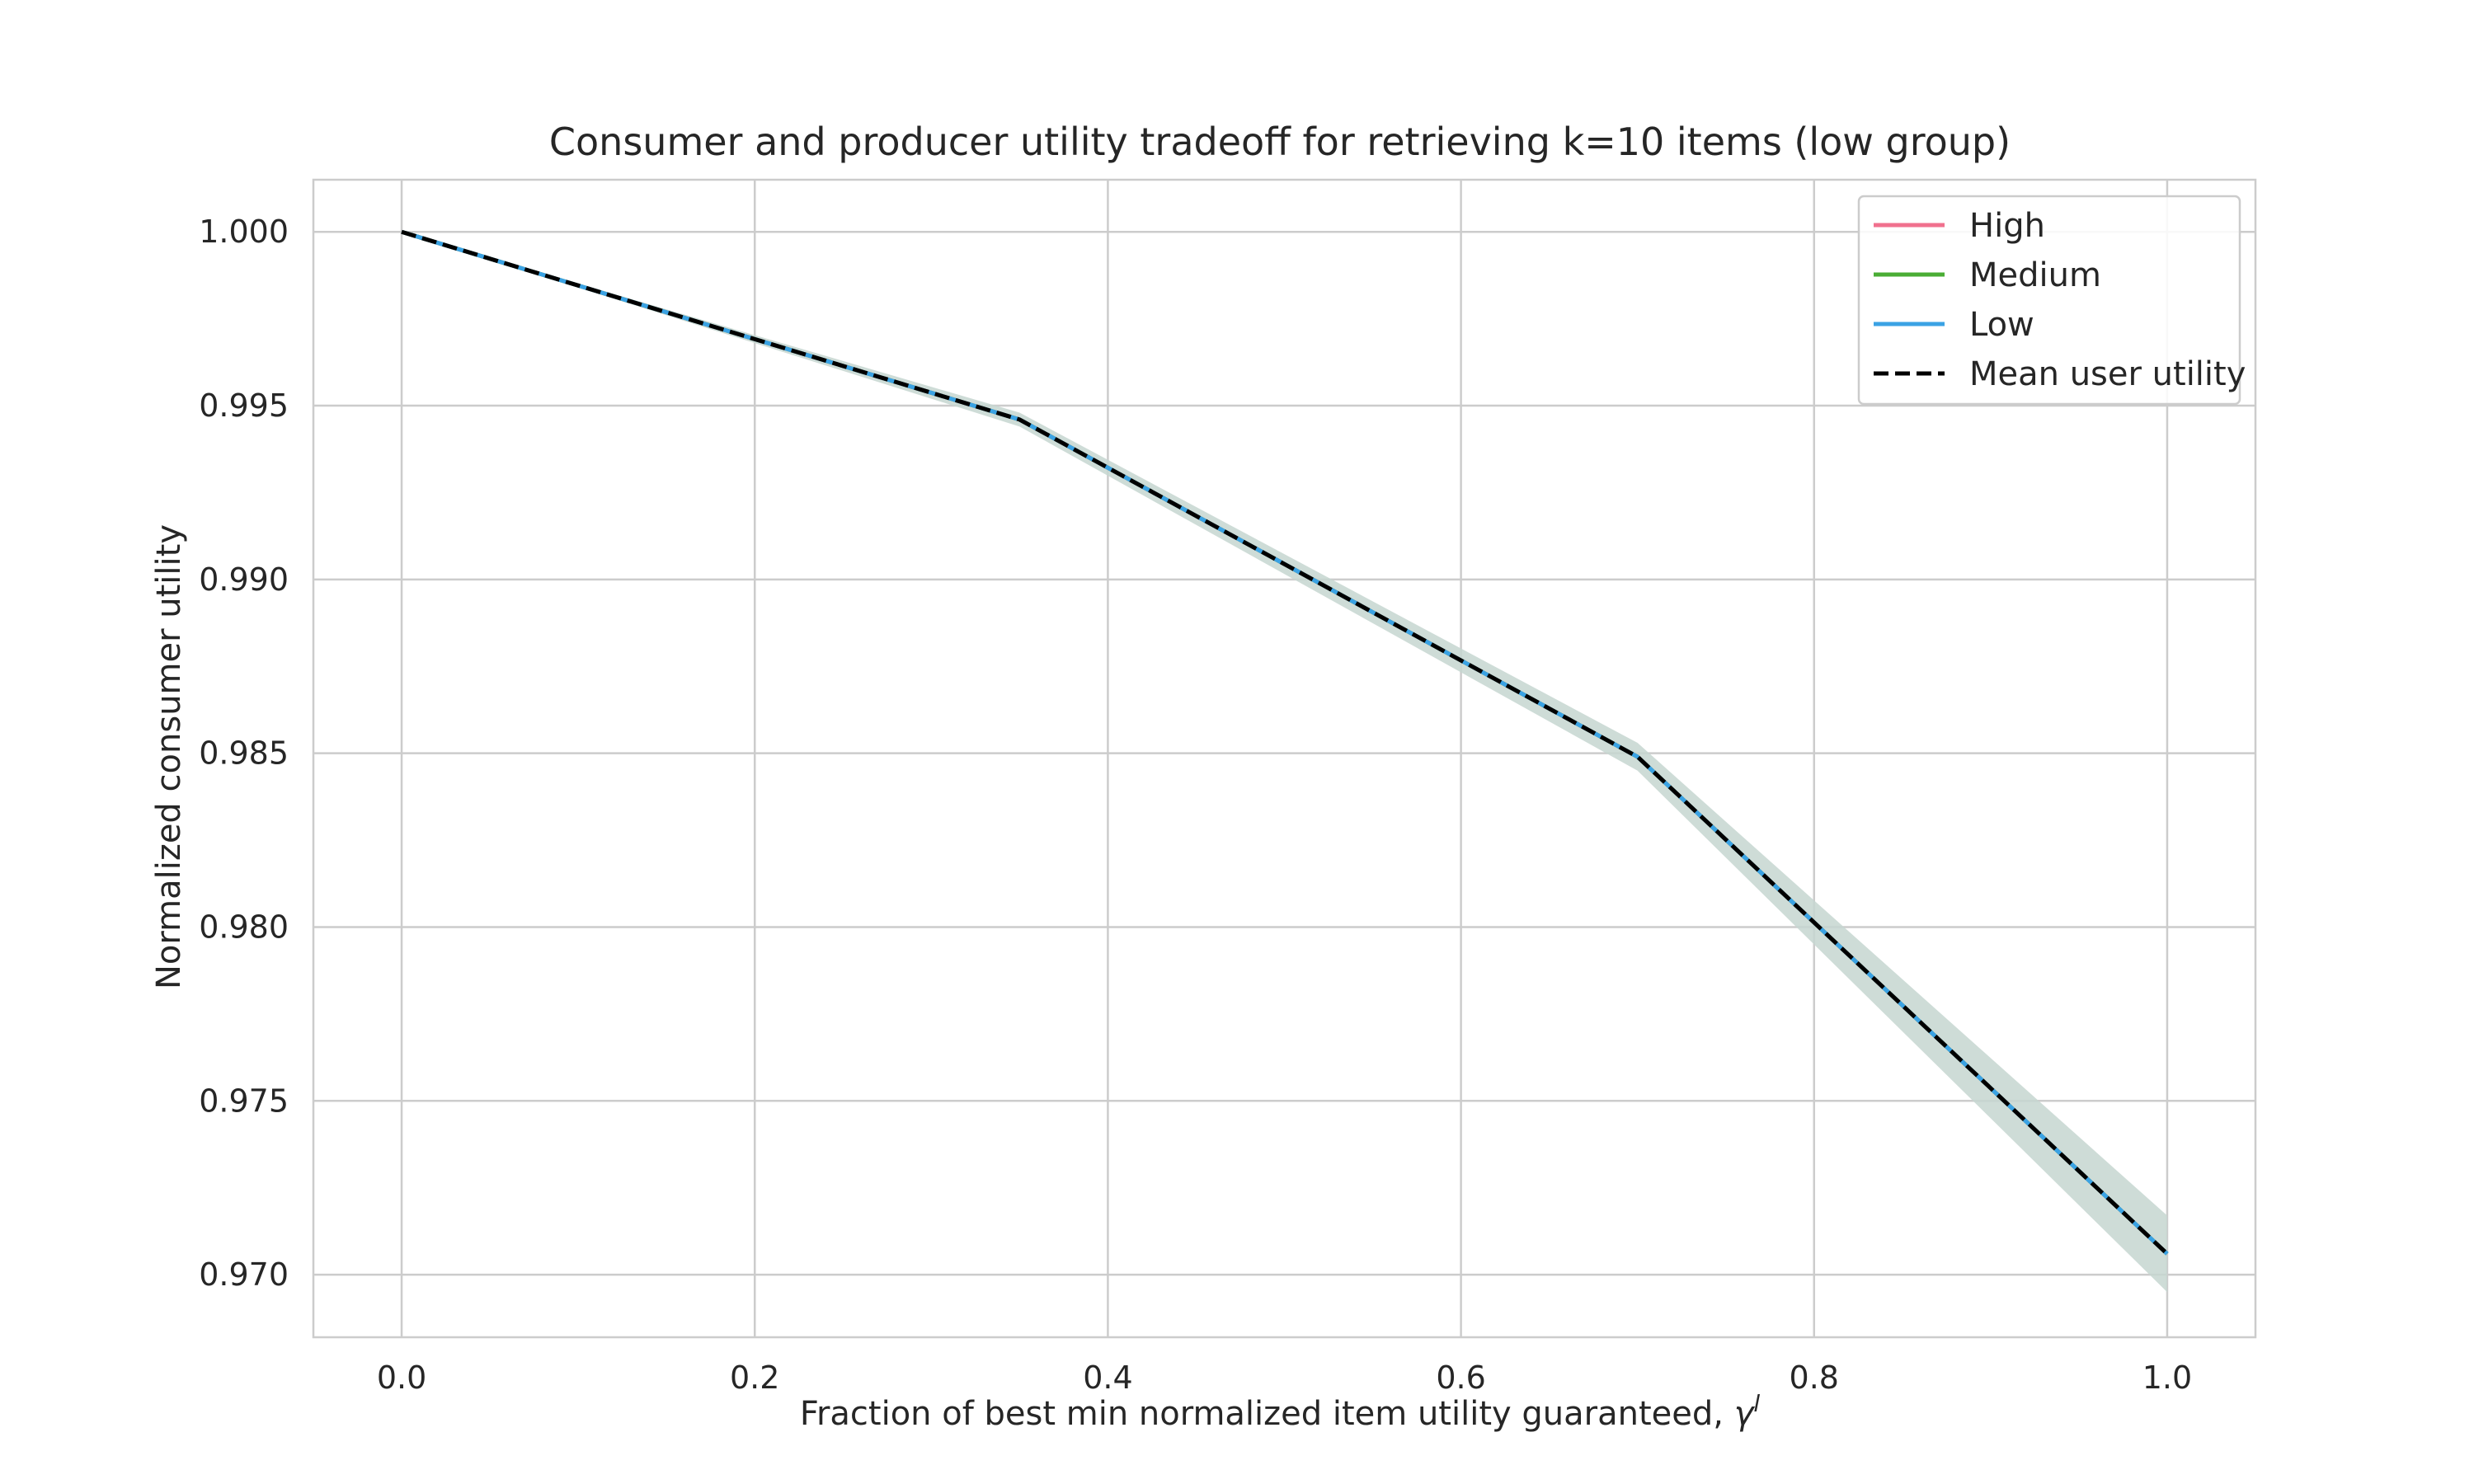  I want to click on legend-label: High, so click(2007, 226).